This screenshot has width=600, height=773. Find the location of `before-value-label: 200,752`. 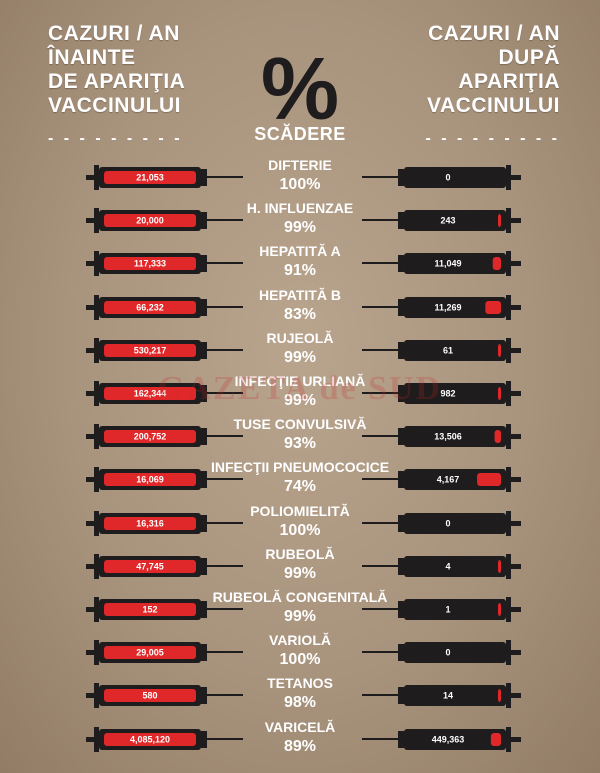

before-value-label: 200,752 is located at coordinates (150, 437).